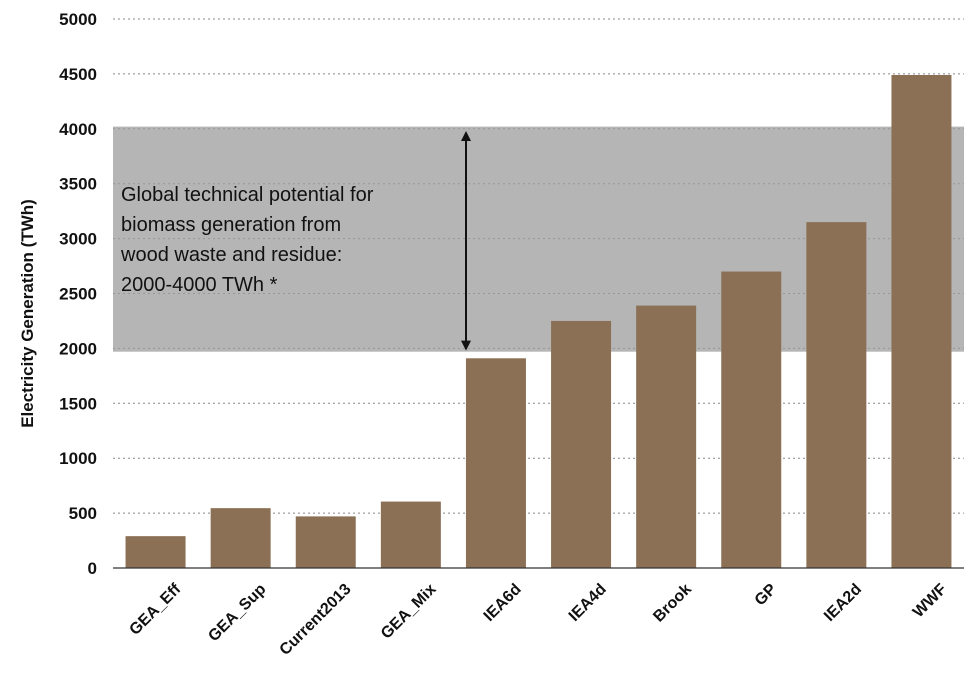  What do you see at coordinates (78, 239) in the screenshot?
I see `y-tick-label: 3000` at bounding box center [78, 239].